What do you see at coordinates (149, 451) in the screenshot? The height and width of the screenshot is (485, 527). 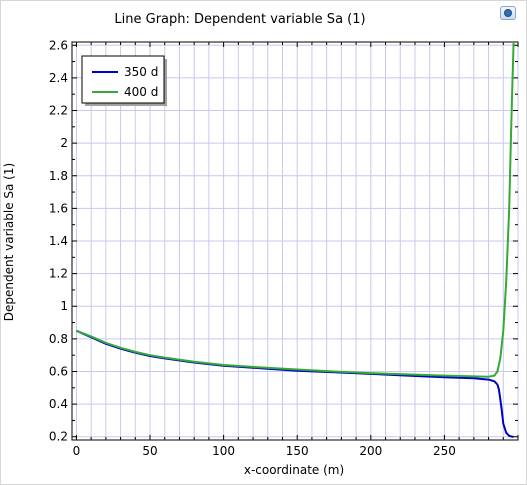 I see `x-tick-label: 50` at bounding box center [149, 451].